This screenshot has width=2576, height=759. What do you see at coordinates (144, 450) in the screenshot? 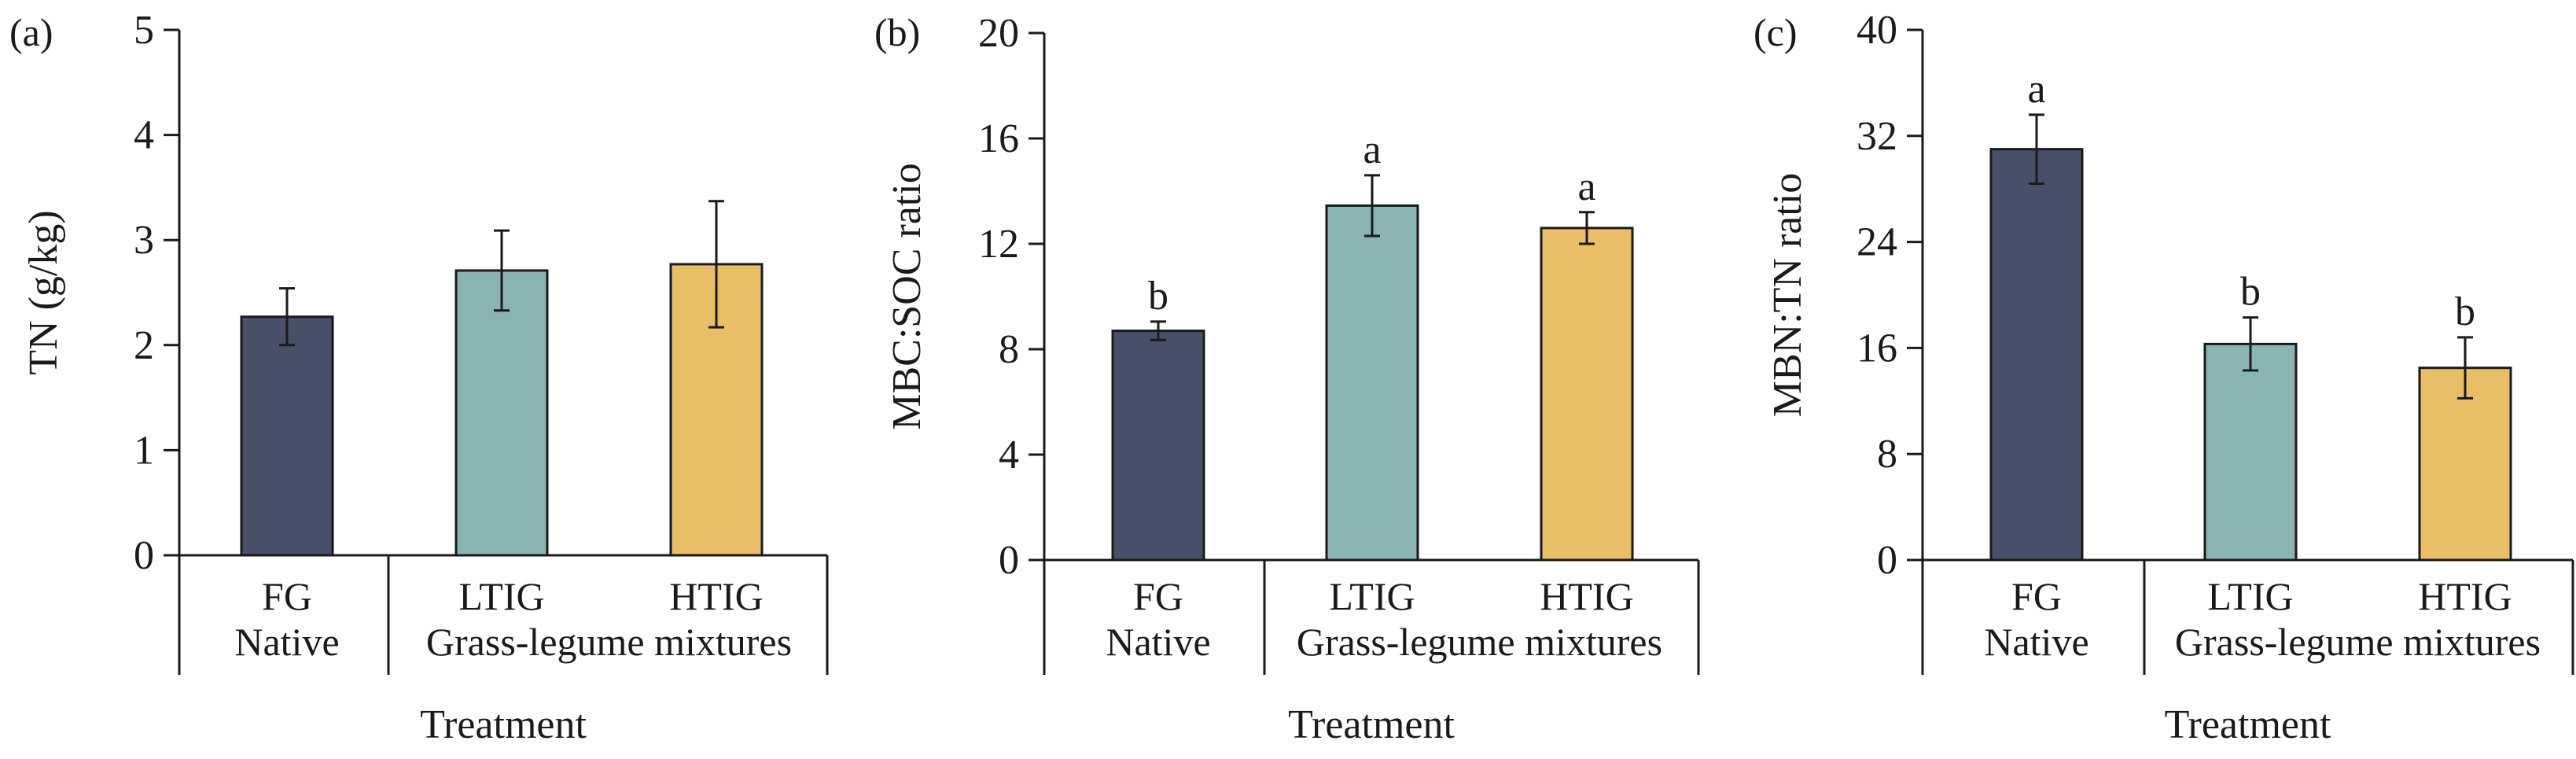
I see `y-tick-label: 1` at bounding box center [144, 450].